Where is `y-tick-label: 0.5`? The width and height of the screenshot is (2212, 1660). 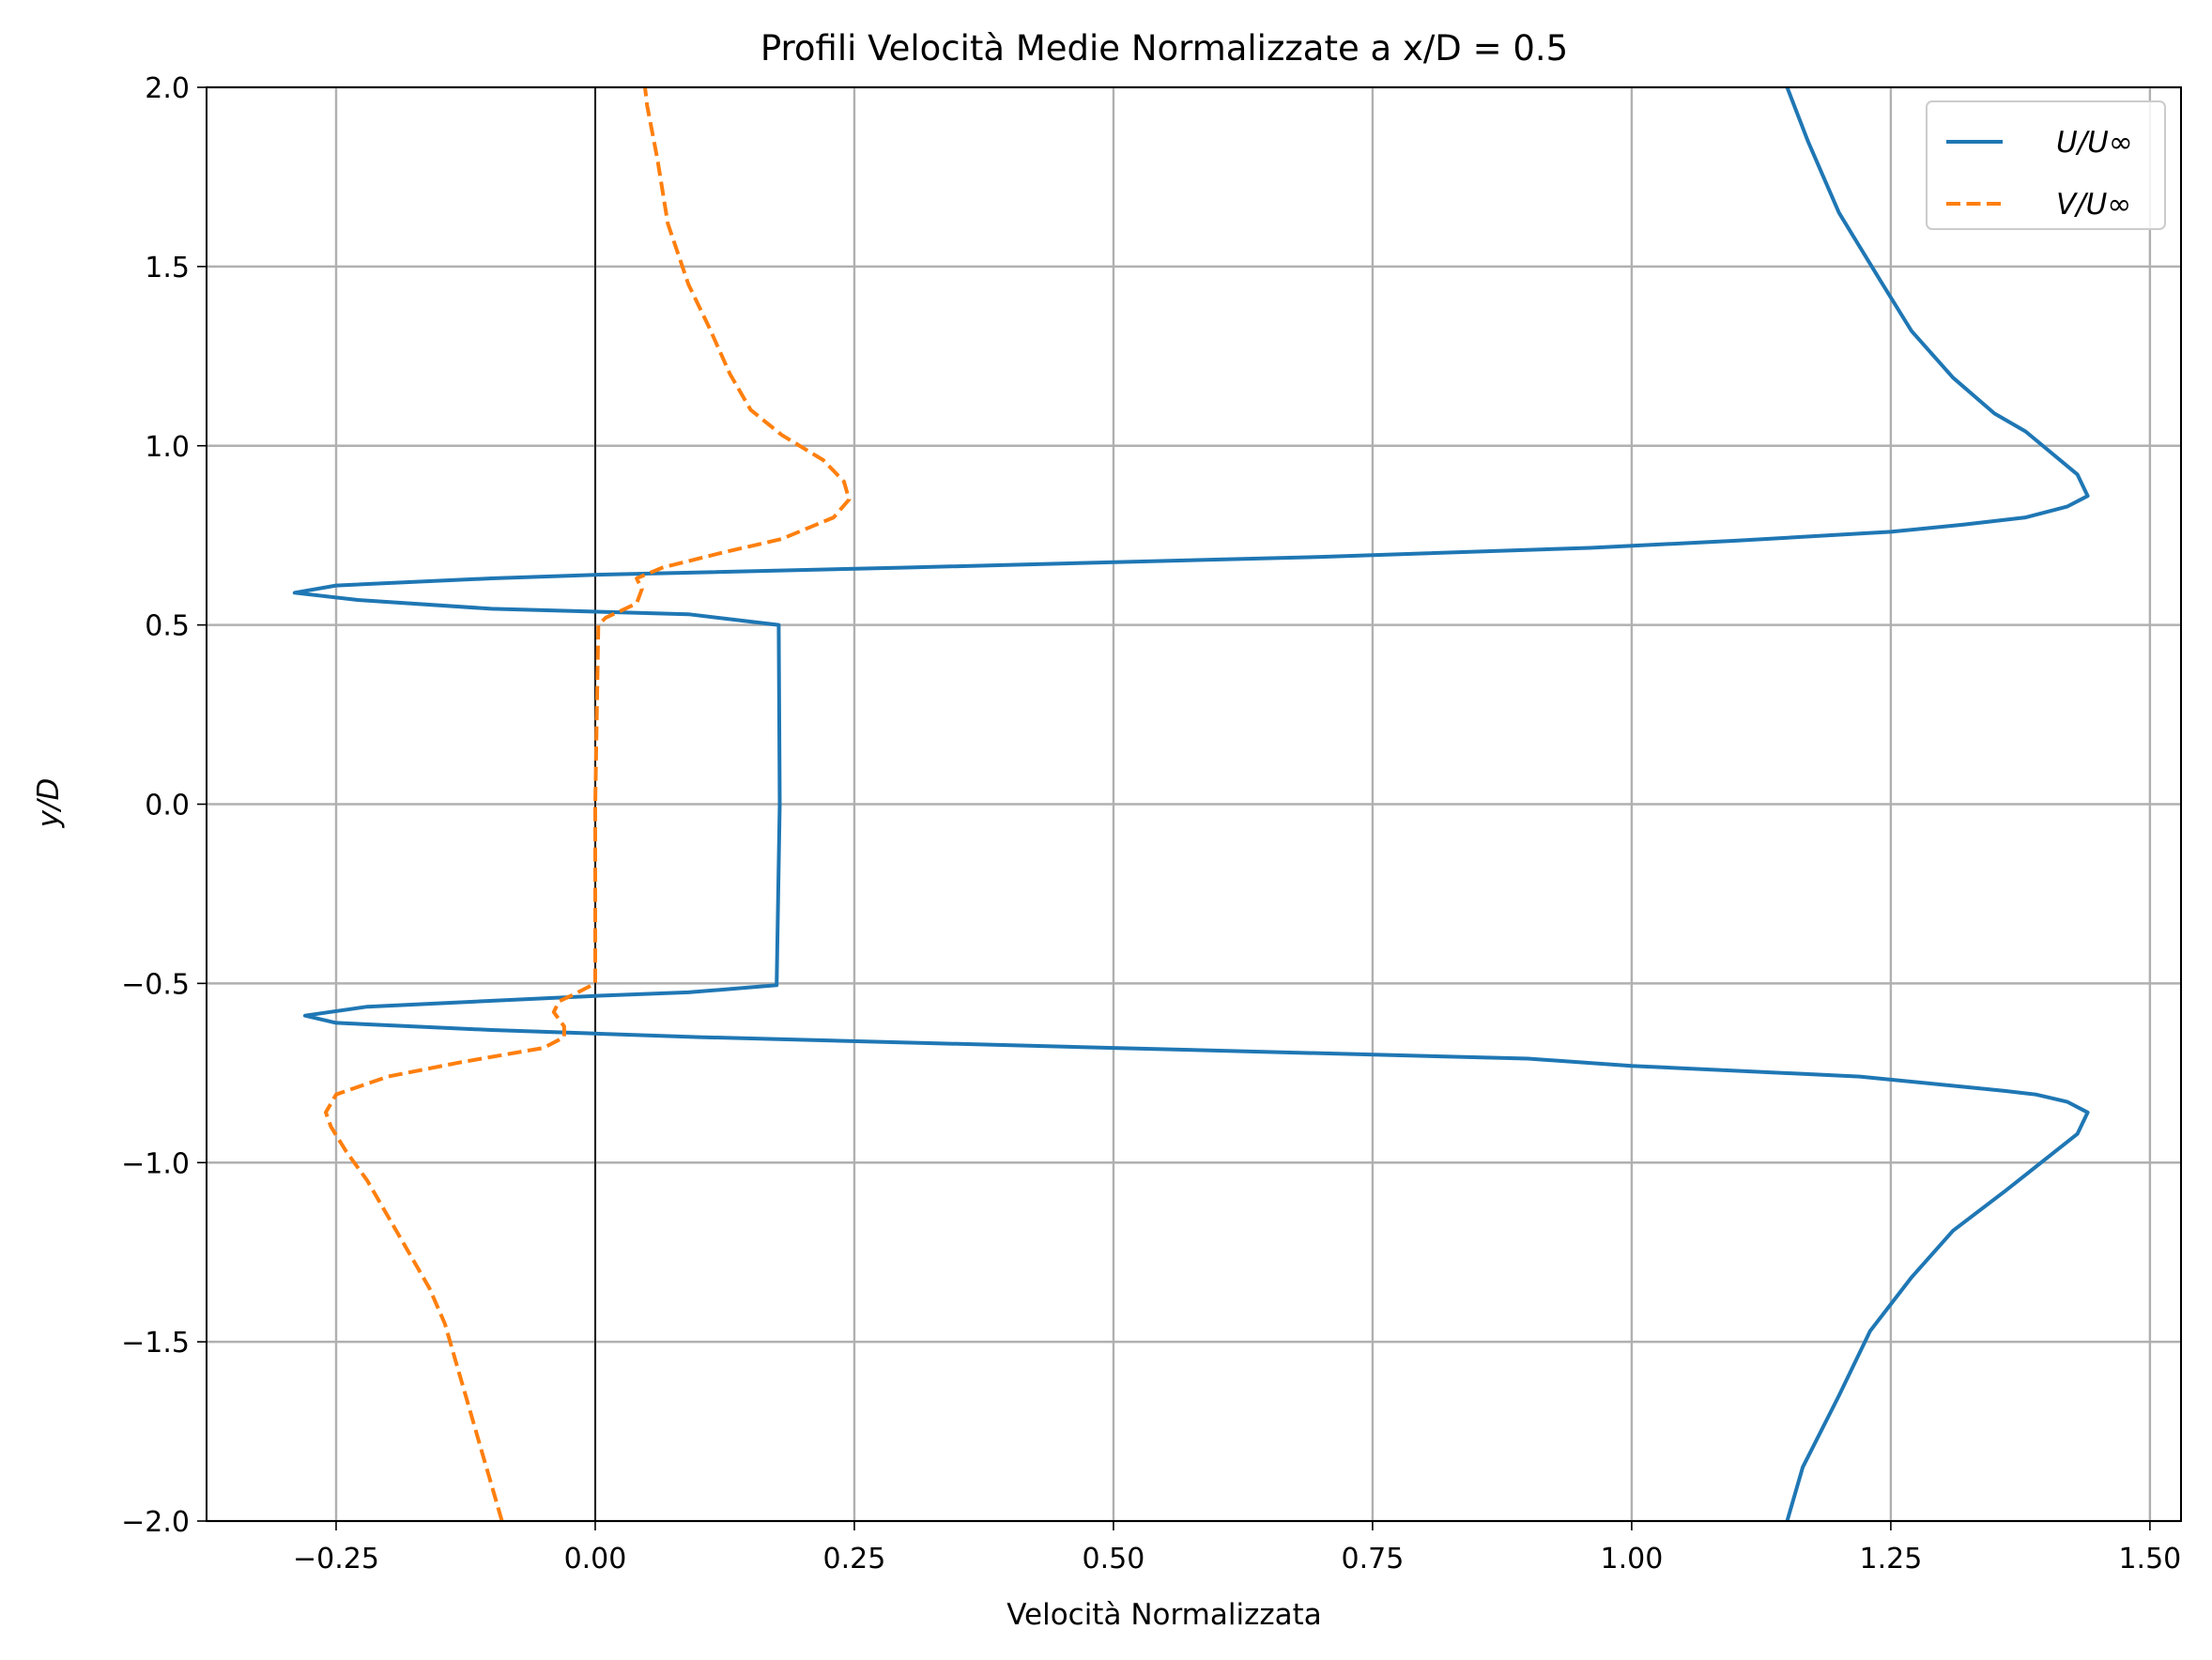 y-tick-label: 0.5 is located at coordinates (167, 626).